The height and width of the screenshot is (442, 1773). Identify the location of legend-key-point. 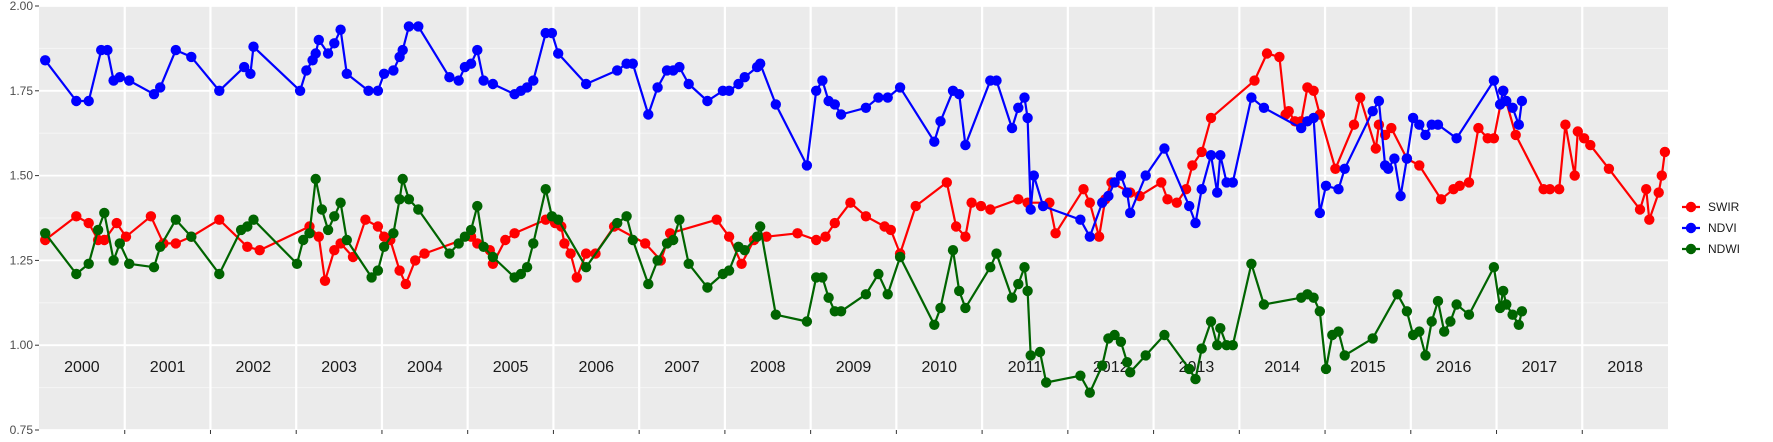
(1691, 228).